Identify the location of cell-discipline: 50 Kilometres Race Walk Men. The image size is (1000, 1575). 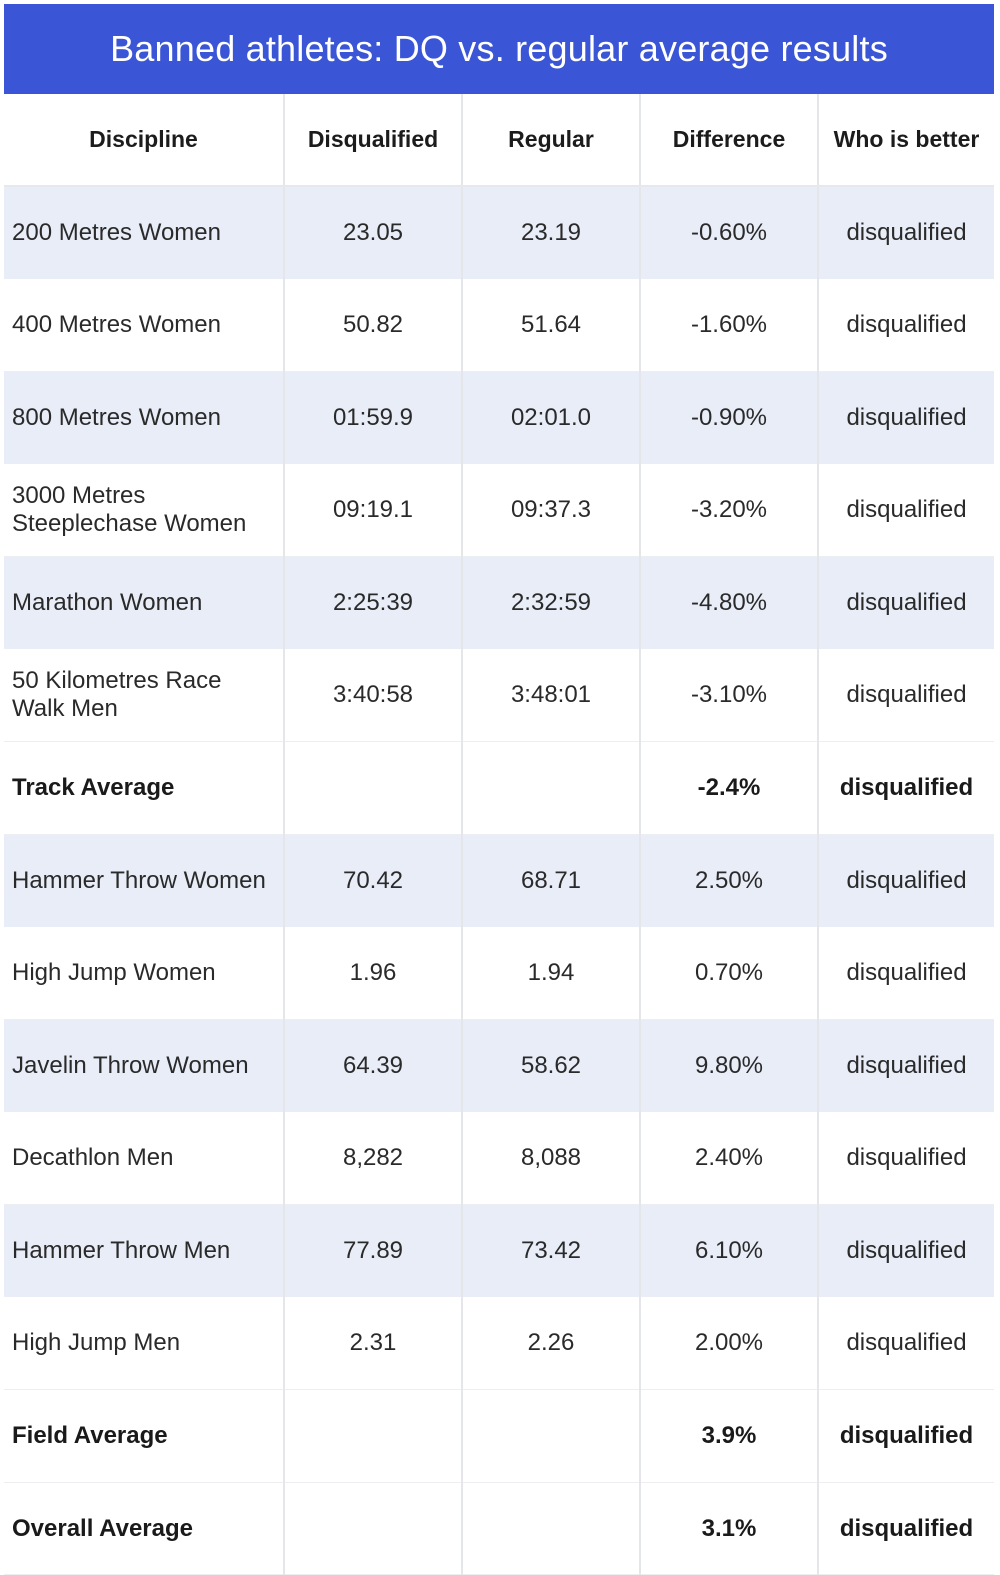
(144, 695).